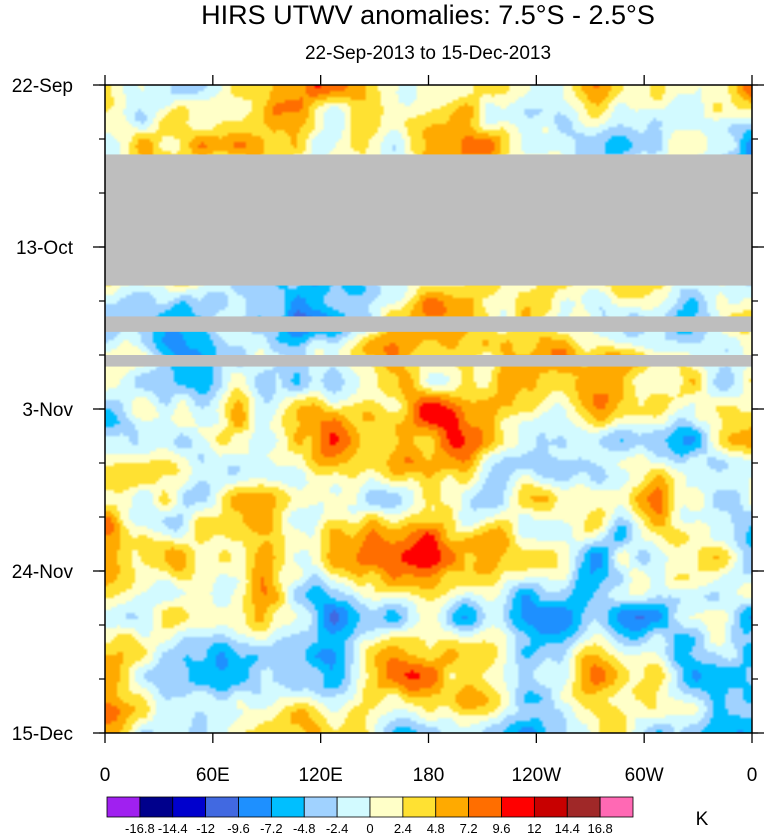  I want to click on colorbar-label: 4.8, so click(436, 827).